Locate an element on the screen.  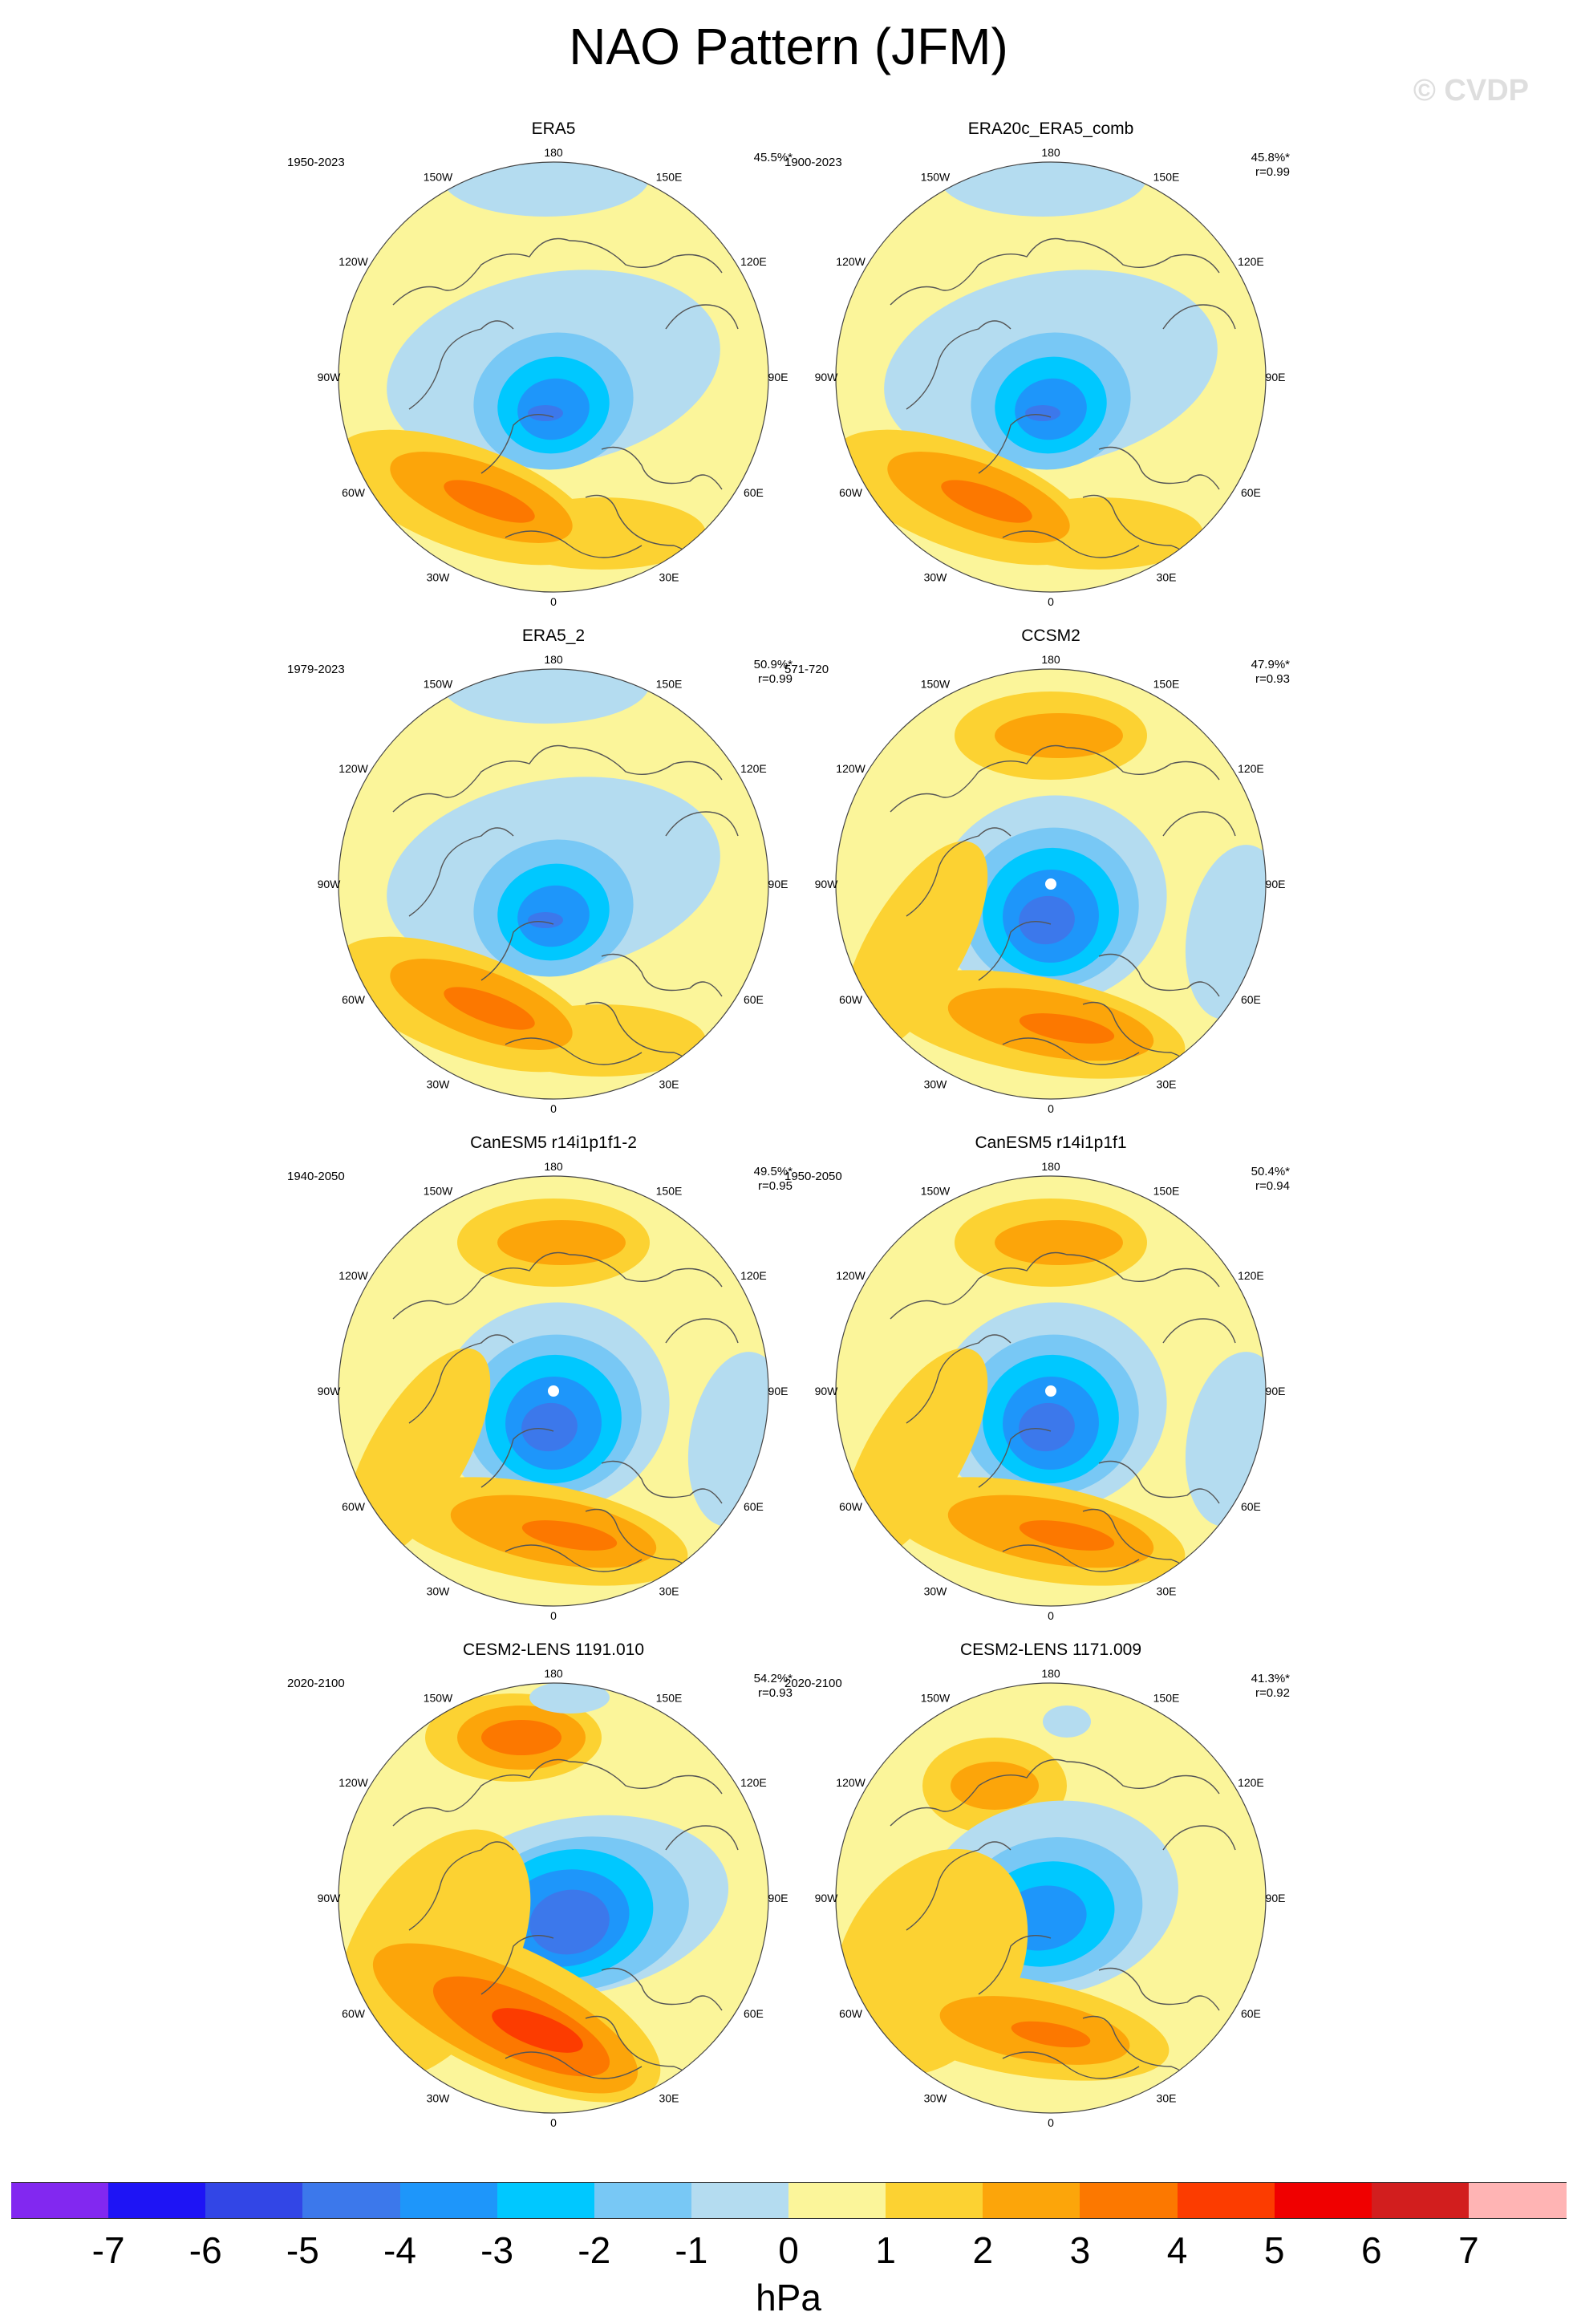
watermark: © CVDP is located at coordinates (1471, 90).